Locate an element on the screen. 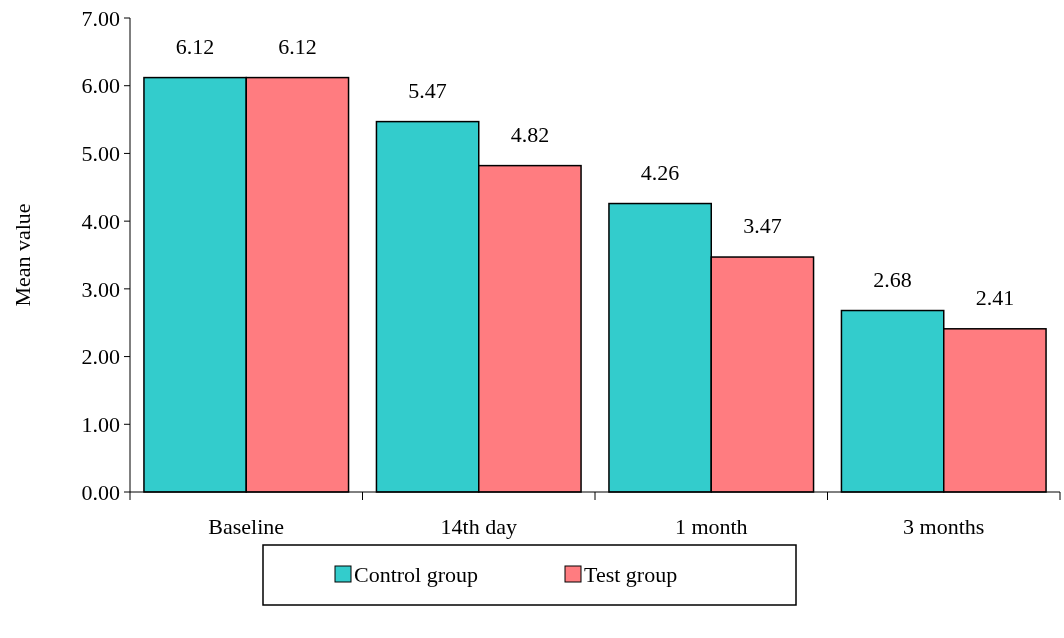 The width and height of the screenshot is (1064, 638). data-label: 4.26 is located at coordinates (660, 172).